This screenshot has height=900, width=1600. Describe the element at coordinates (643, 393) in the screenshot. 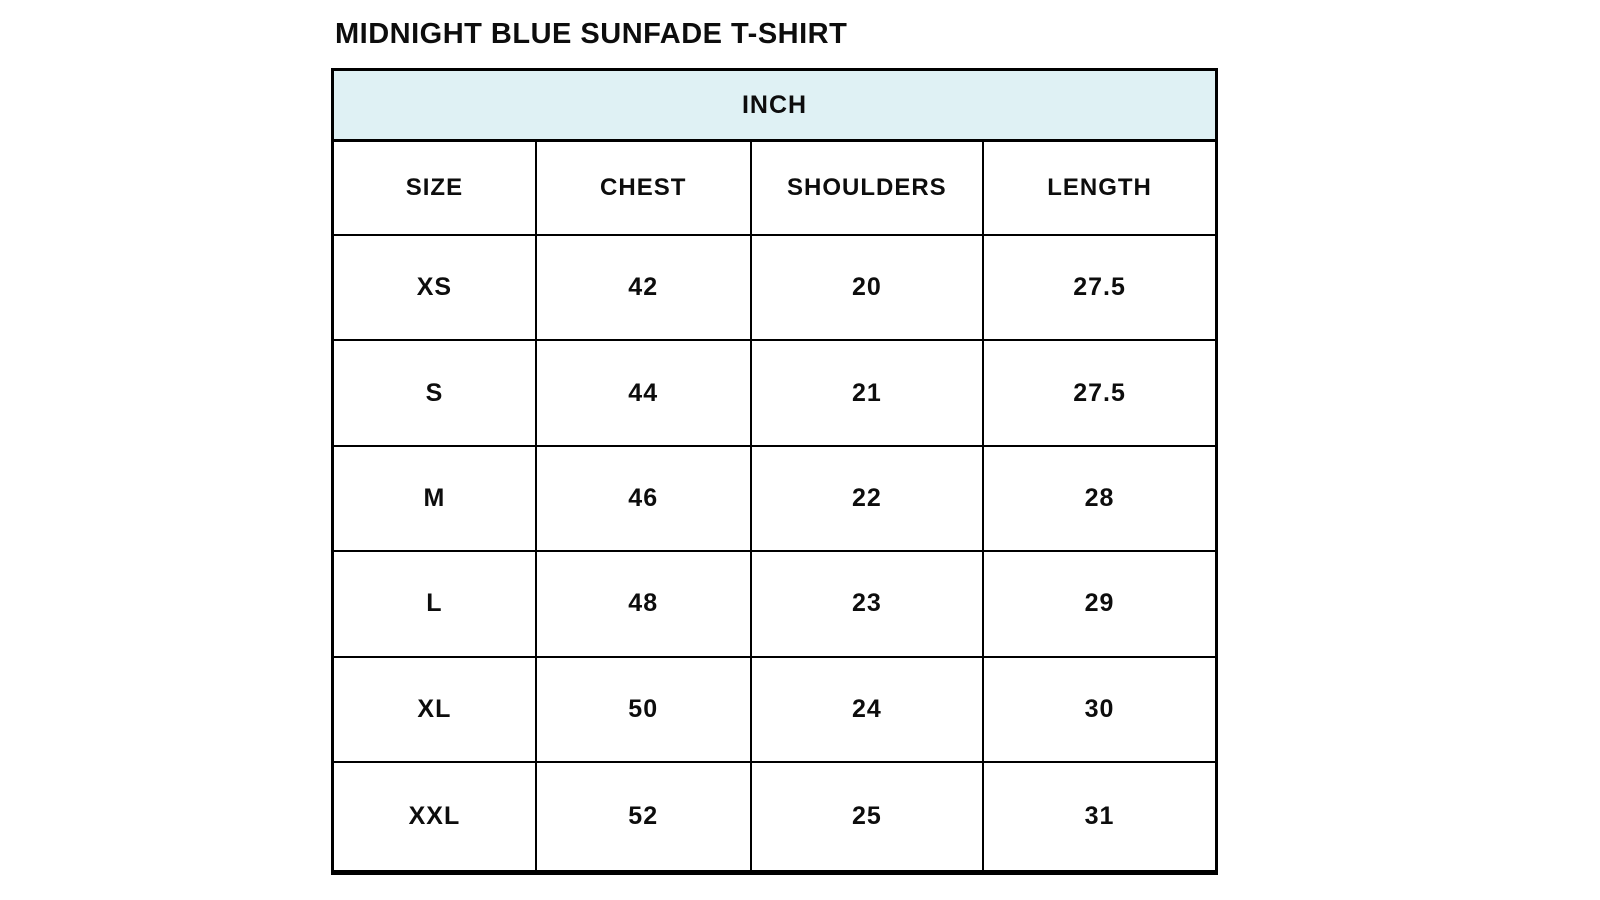

I see `cell-chest: 44` at that location.